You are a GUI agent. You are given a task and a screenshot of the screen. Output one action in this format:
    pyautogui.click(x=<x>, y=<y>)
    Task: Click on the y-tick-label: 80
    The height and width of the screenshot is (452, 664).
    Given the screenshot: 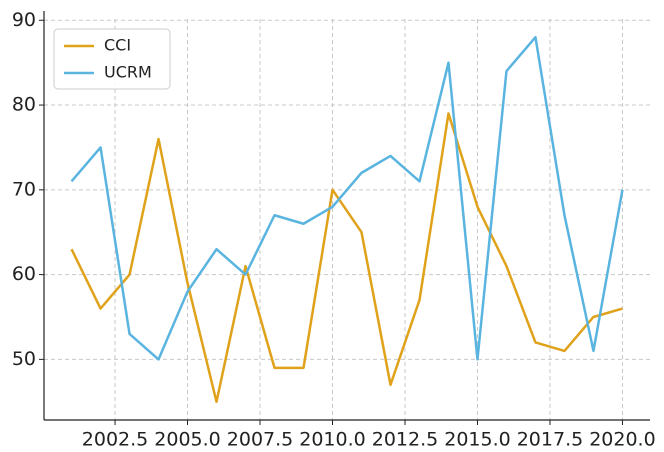 What is the action you would take?
    pyautogui.click(x=24, y=105)
    